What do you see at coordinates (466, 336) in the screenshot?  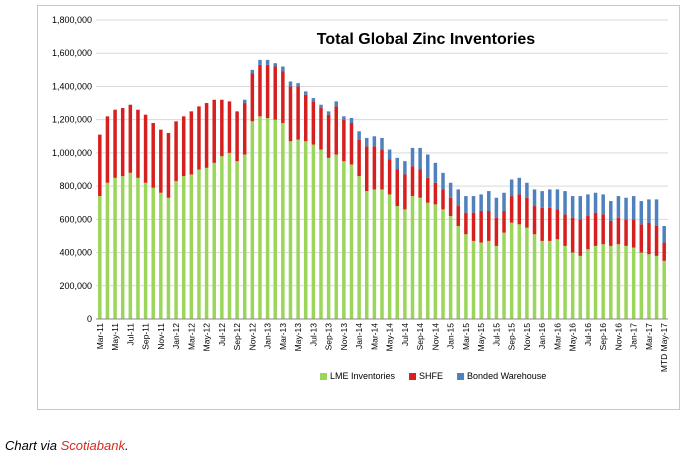 I see `x-tick-label: Mar-15` at bounding box center [466, 336].